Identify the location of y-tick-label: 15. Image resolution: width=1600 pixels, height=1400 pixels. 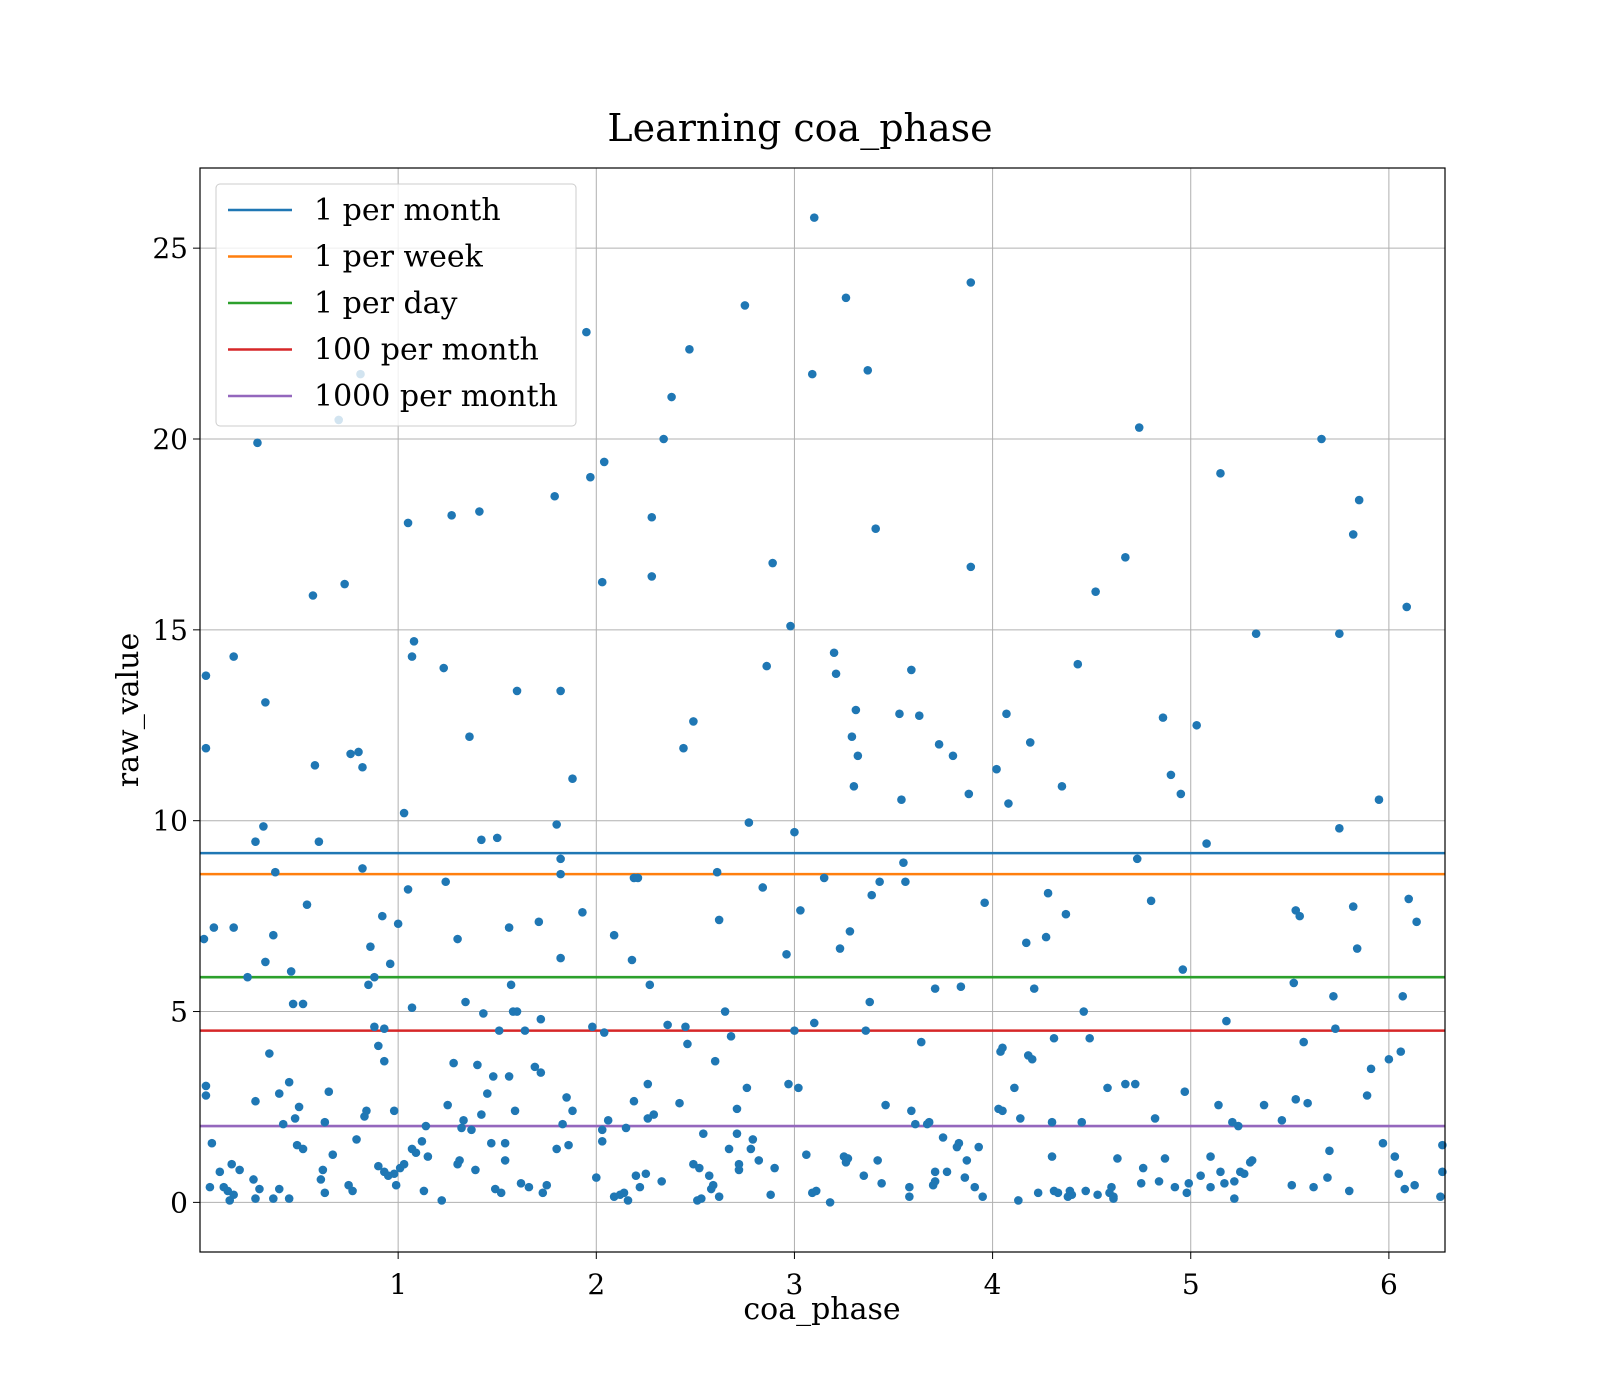
(170, 630).